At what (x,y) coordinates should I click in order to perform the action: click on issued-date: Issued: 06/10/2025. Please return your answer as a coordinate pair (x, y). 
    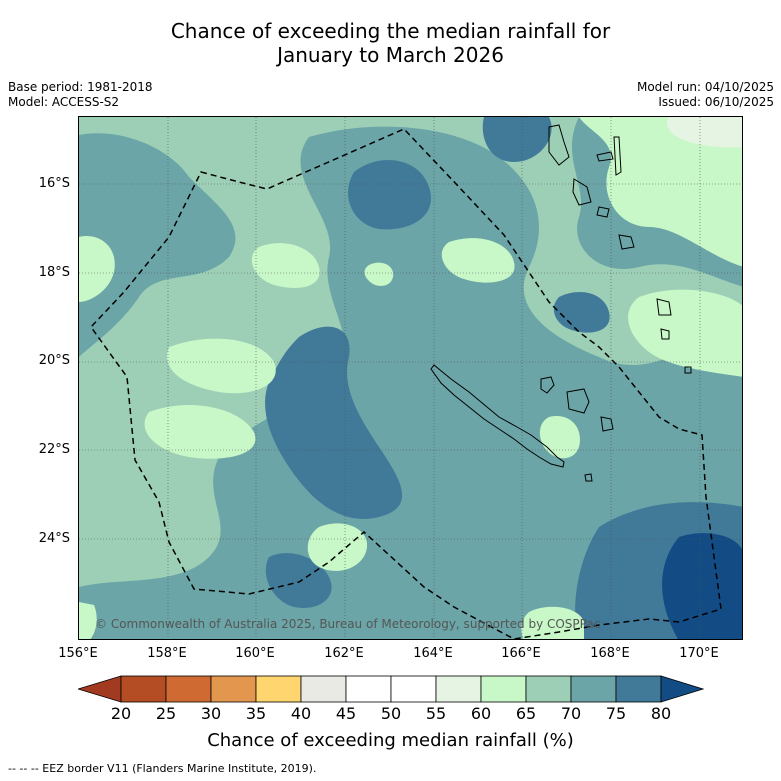
    Looking at the image, I should click on (716, 102).